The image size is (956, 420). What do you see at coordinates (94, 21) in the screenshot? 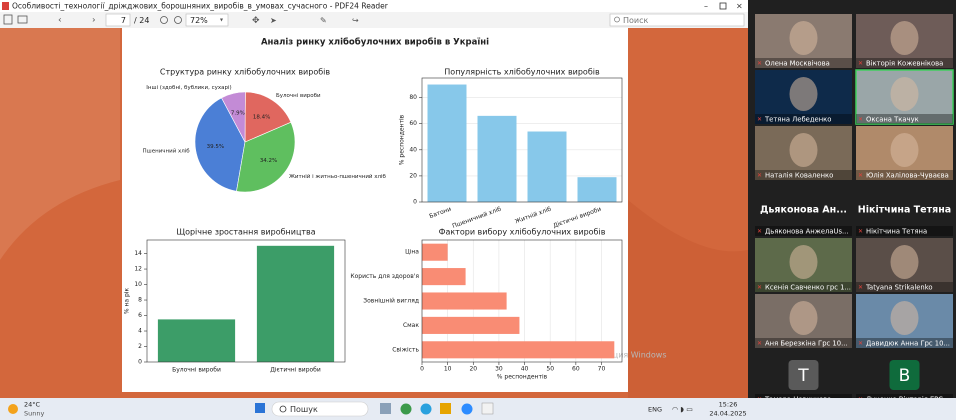
I see `next-button: ›` at bounding box center [94, 21].